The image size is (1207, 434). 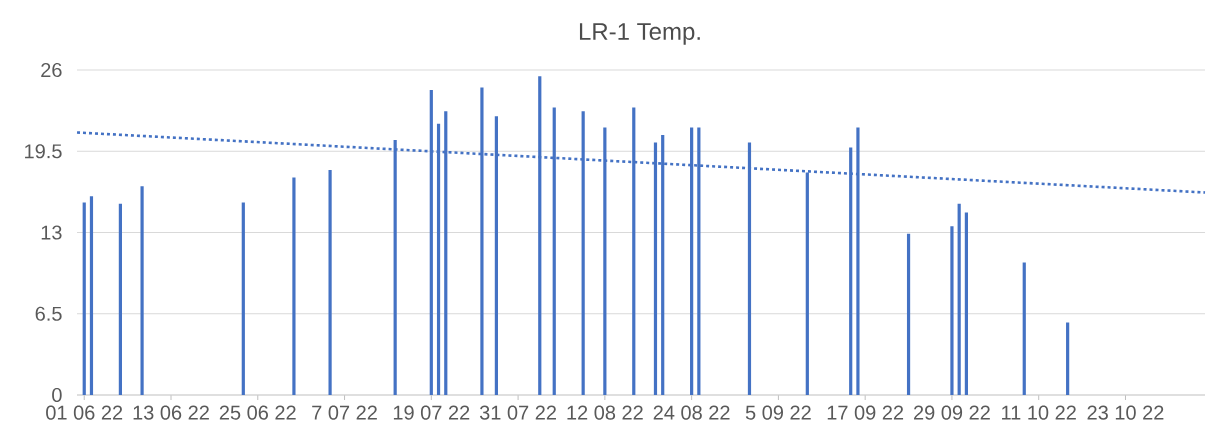 What do you see at coordinates (171, 412) in the screenshot?
I see `x-tick-label: 13 06 22` at bounding box center [171, 412].